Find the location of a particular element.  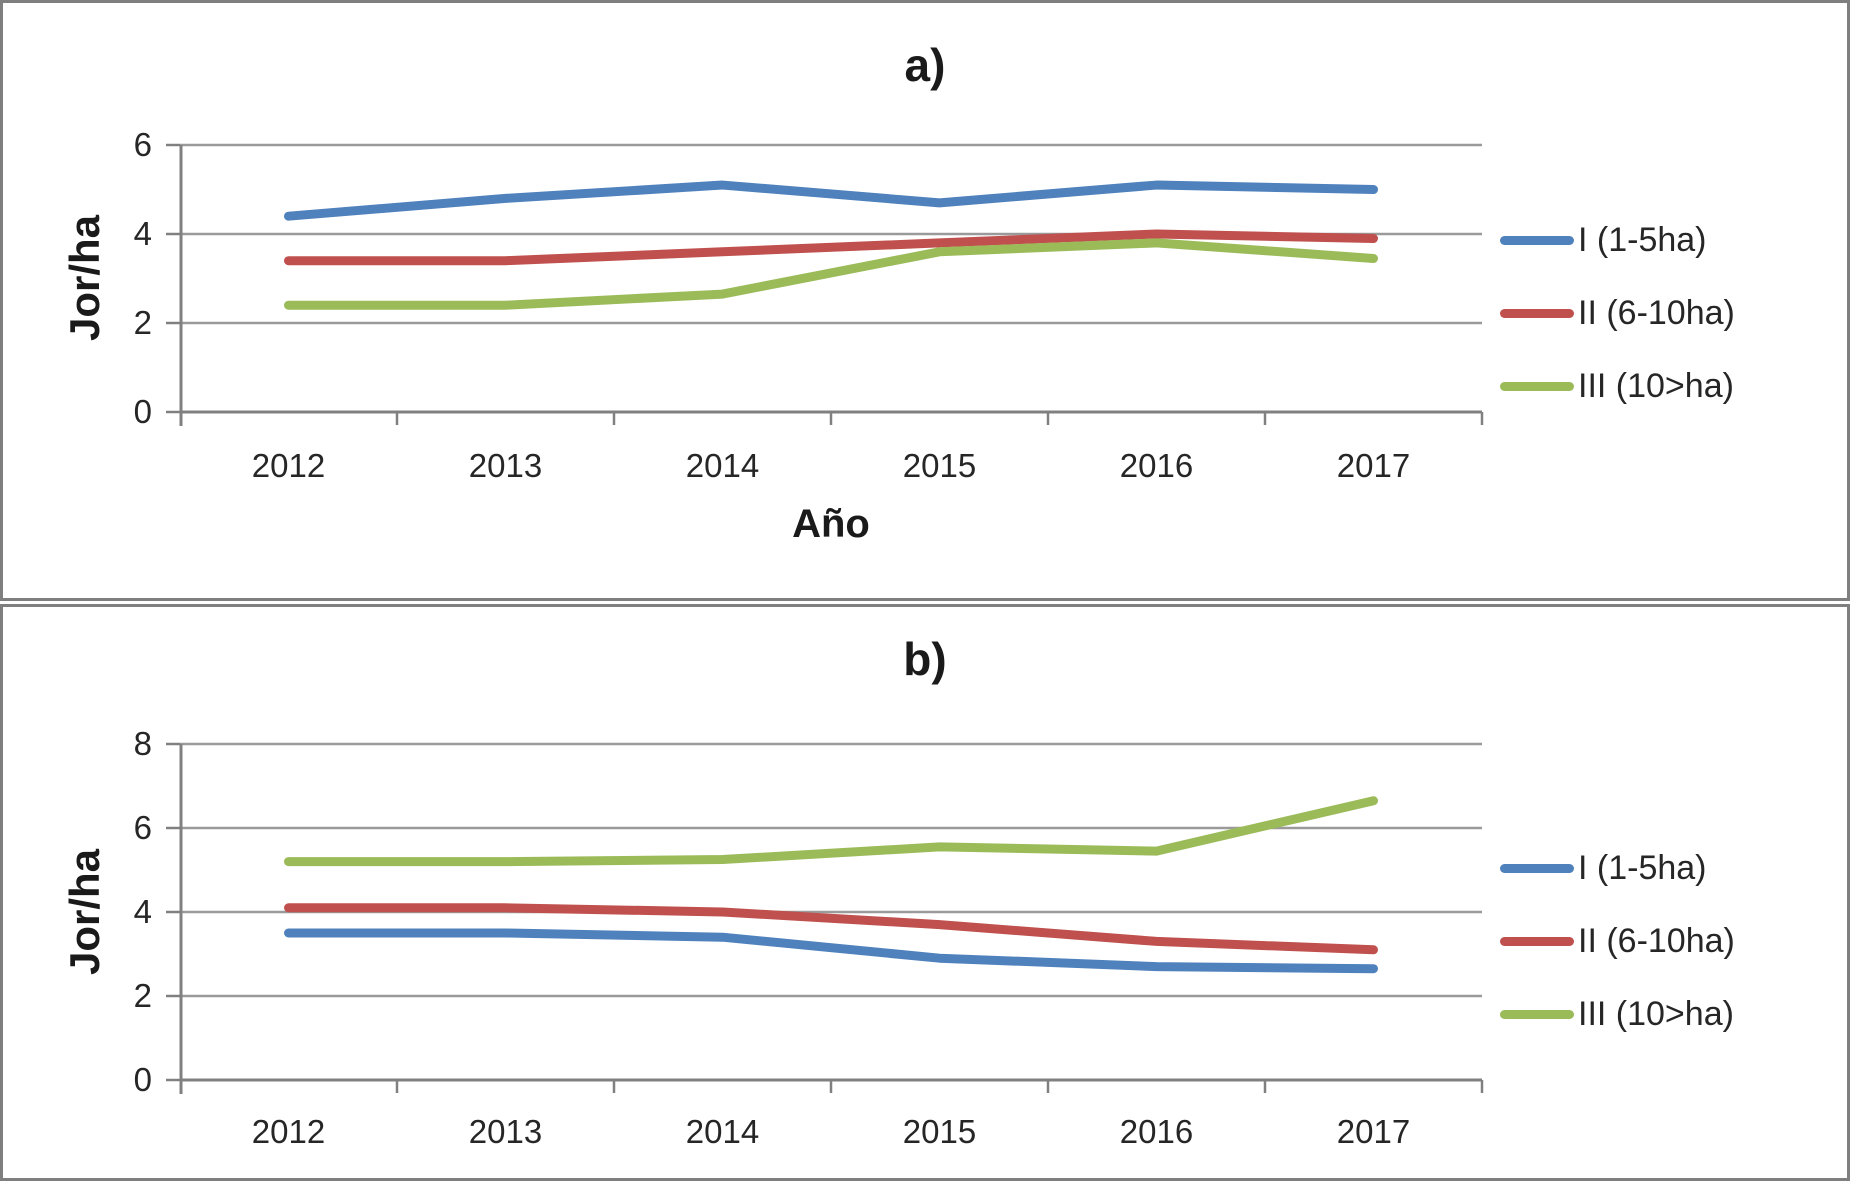

chart-a-legend: I (1-5ha) II (6-10ha) III (10>ha) is located at coordinates (1672, 327).